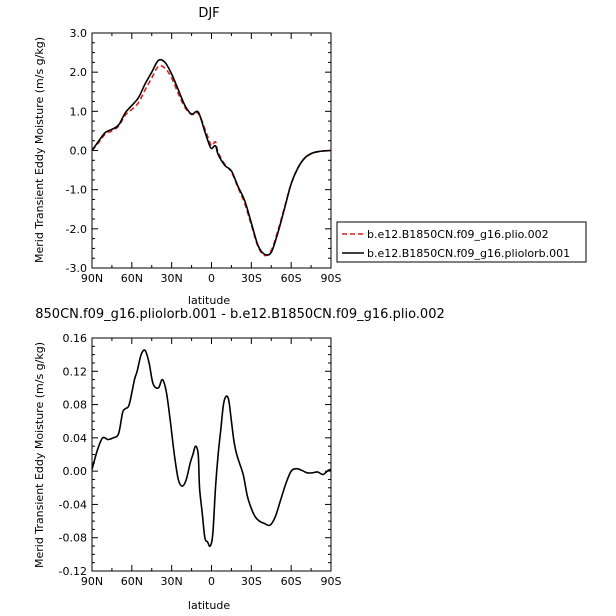 The height and width of the screenshot is (616, 616). What do you see at coordinates (291, 581) in the screenshot?
I see `bottom-x-tick-label: 60S` at bounding box center [291, 581].